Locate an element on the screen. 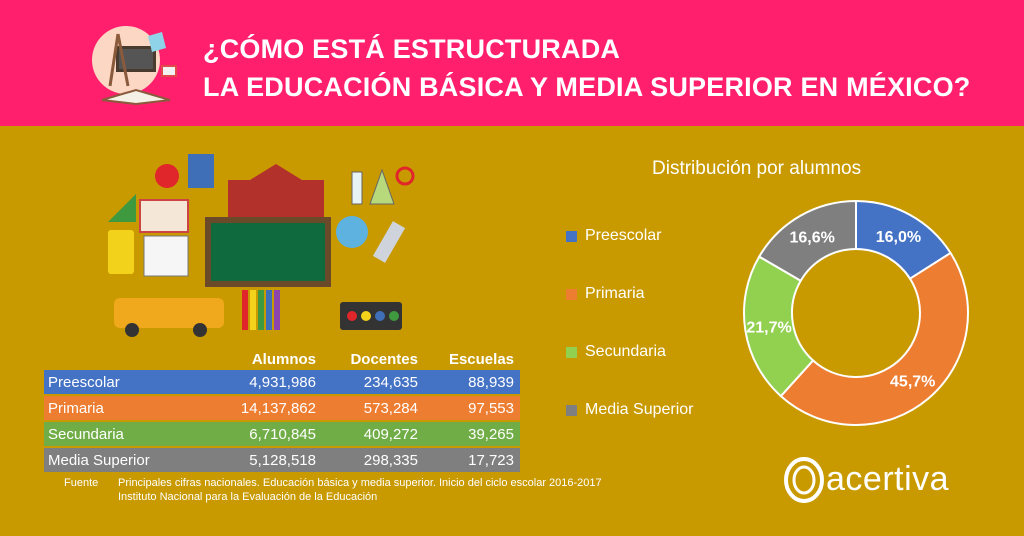 This screenshot has height=536, width=1024. cell-alumnos: 4,931,986 is located at coordinates (282, 382).